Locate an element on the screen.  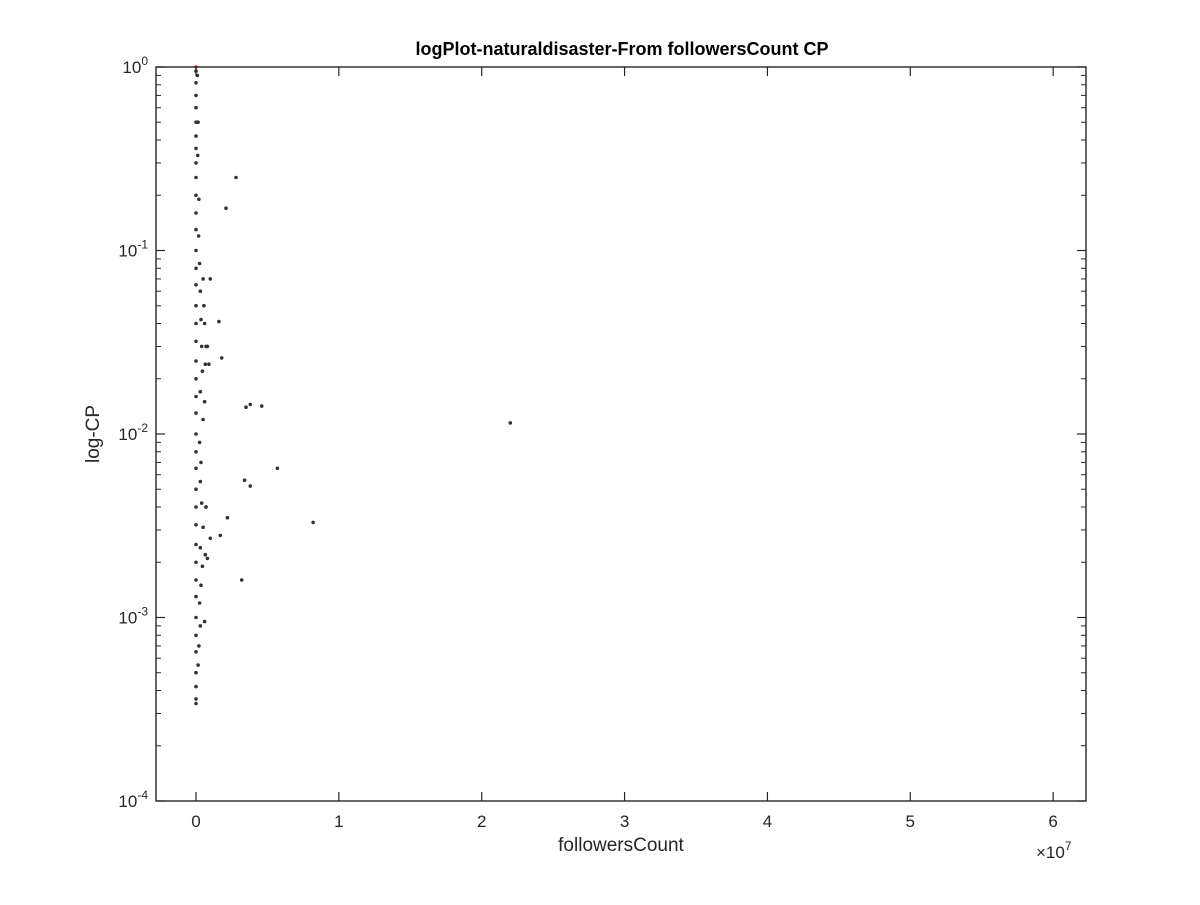
x-tick-label: 2 is located at coordinates (481, 821).